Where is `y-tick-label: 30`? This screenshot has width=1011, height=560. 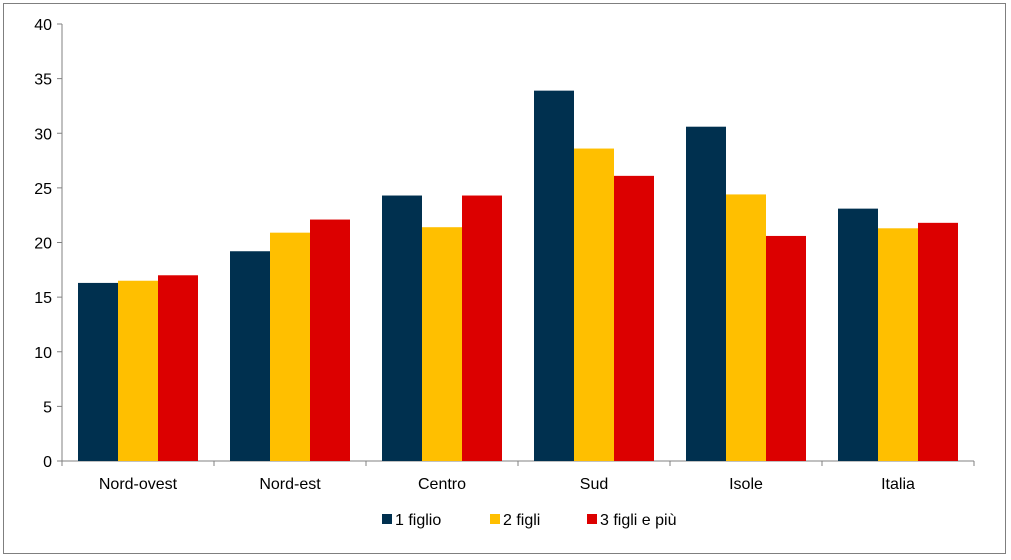 y-tick-label: 30 is located at coordinates (43, 134).